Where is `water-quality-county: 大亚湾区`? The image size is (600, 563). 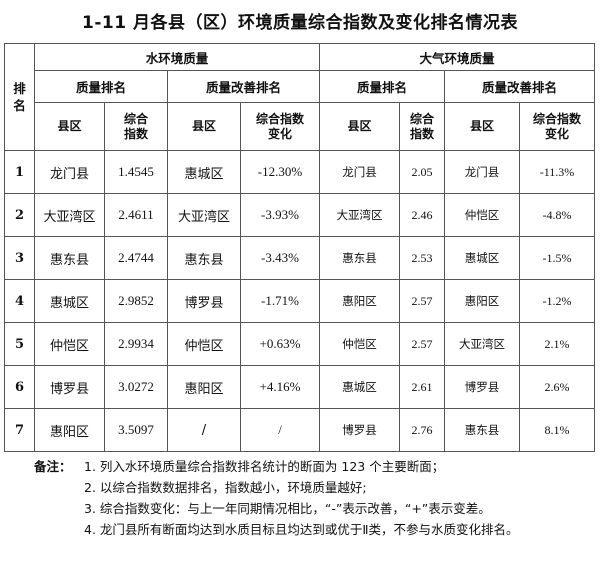 water-quality-county: 大亚湾区 is located at coordinates (69, 215).